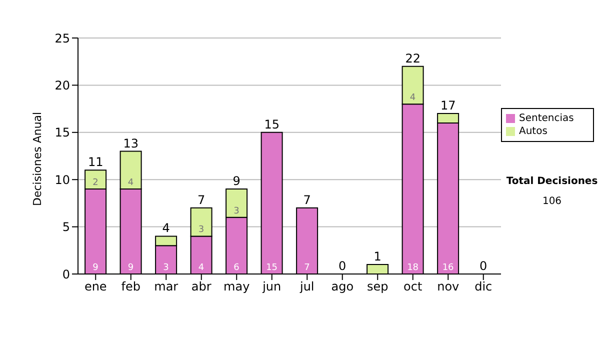  Describe the element at coordinates (552, 181) in the screenshot. I see `text: Total Decisiones` at that location.